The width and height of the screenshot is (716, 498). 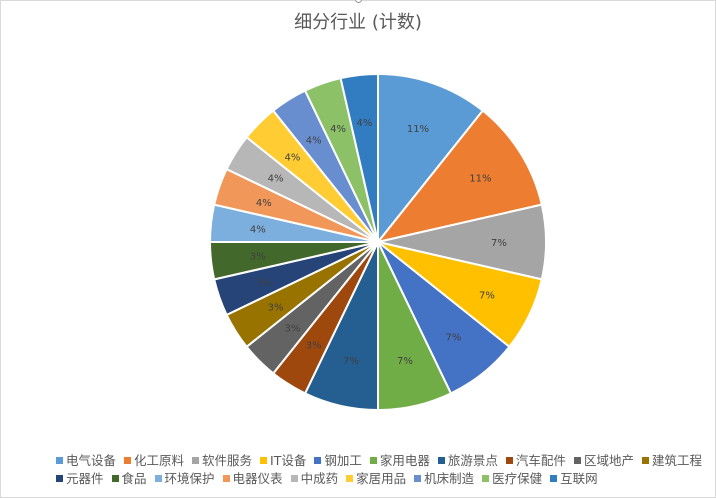 What do you see at coordinates (480, 179) in the screenshot?
I see `data-label-2: 11%` at bounding box center [480, 179].